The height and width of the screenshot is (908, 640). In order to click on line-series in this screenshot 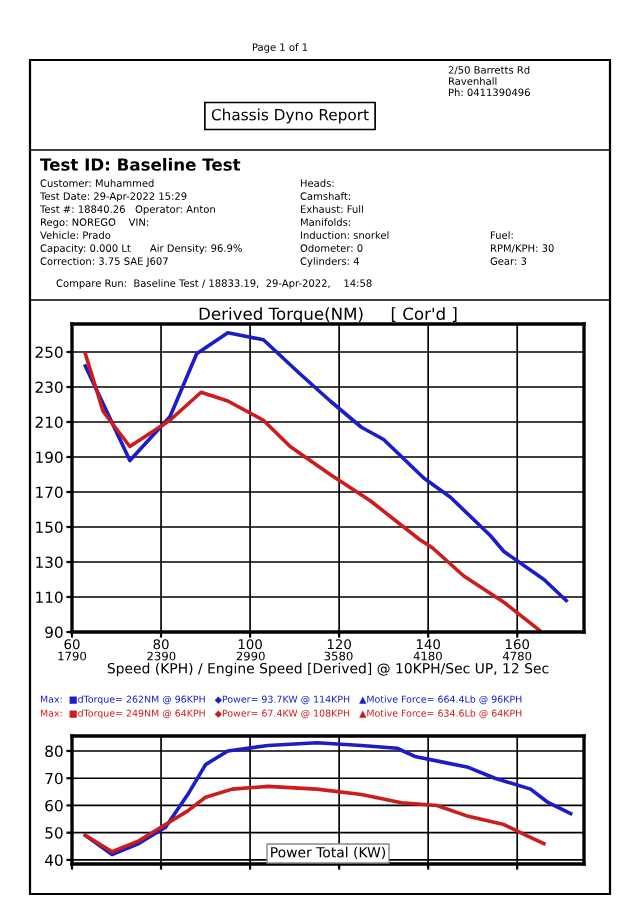, I will do `click(328, 799)`.